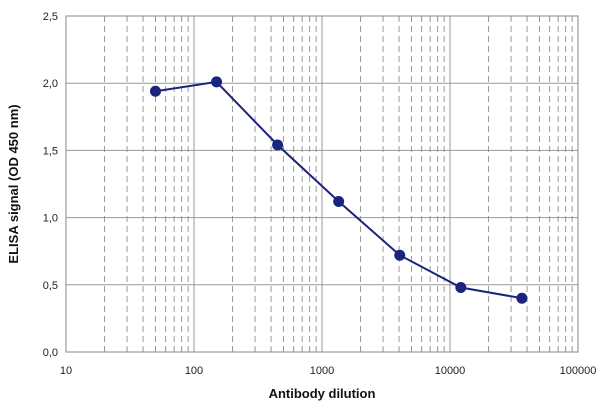 Image resolution: width=606 pixels, height=405 pixels. What do you see at coordinates (322, 393) in the screenshot?
I see `x-axis-label: Antibody dilution` at bounding box center [322, 393].